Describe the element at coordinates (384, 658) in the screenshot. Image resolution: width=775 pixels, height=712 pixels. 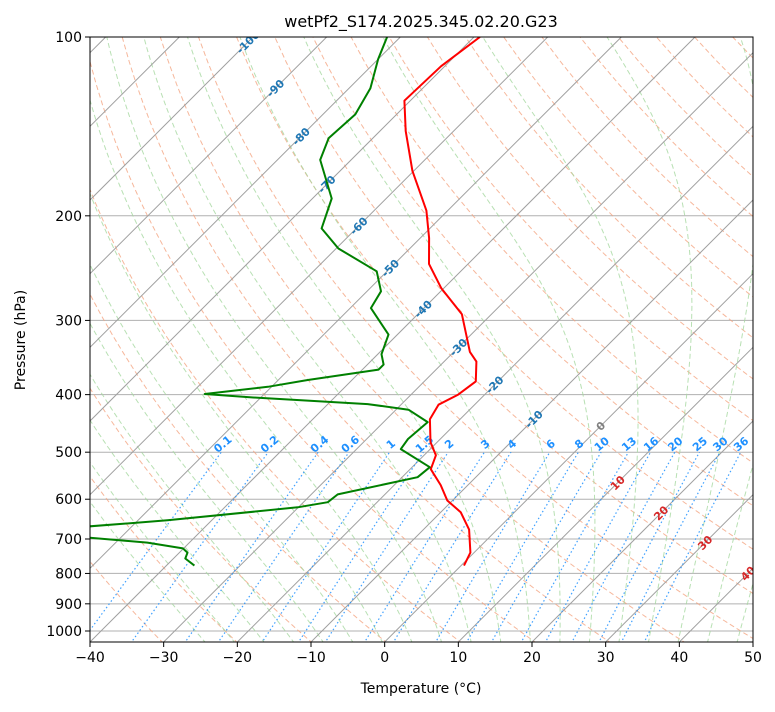
I see `x-tick-label: 0` at that location.